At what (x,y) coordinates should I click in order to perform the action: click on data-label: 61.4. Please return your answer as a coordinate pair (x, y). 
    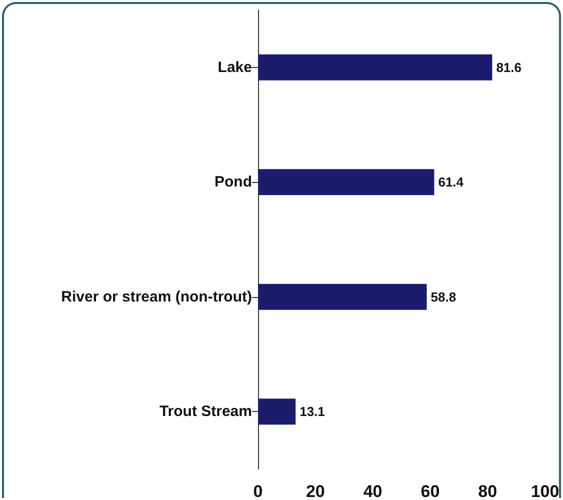
    Looking at the image, I should click on (451, 182).